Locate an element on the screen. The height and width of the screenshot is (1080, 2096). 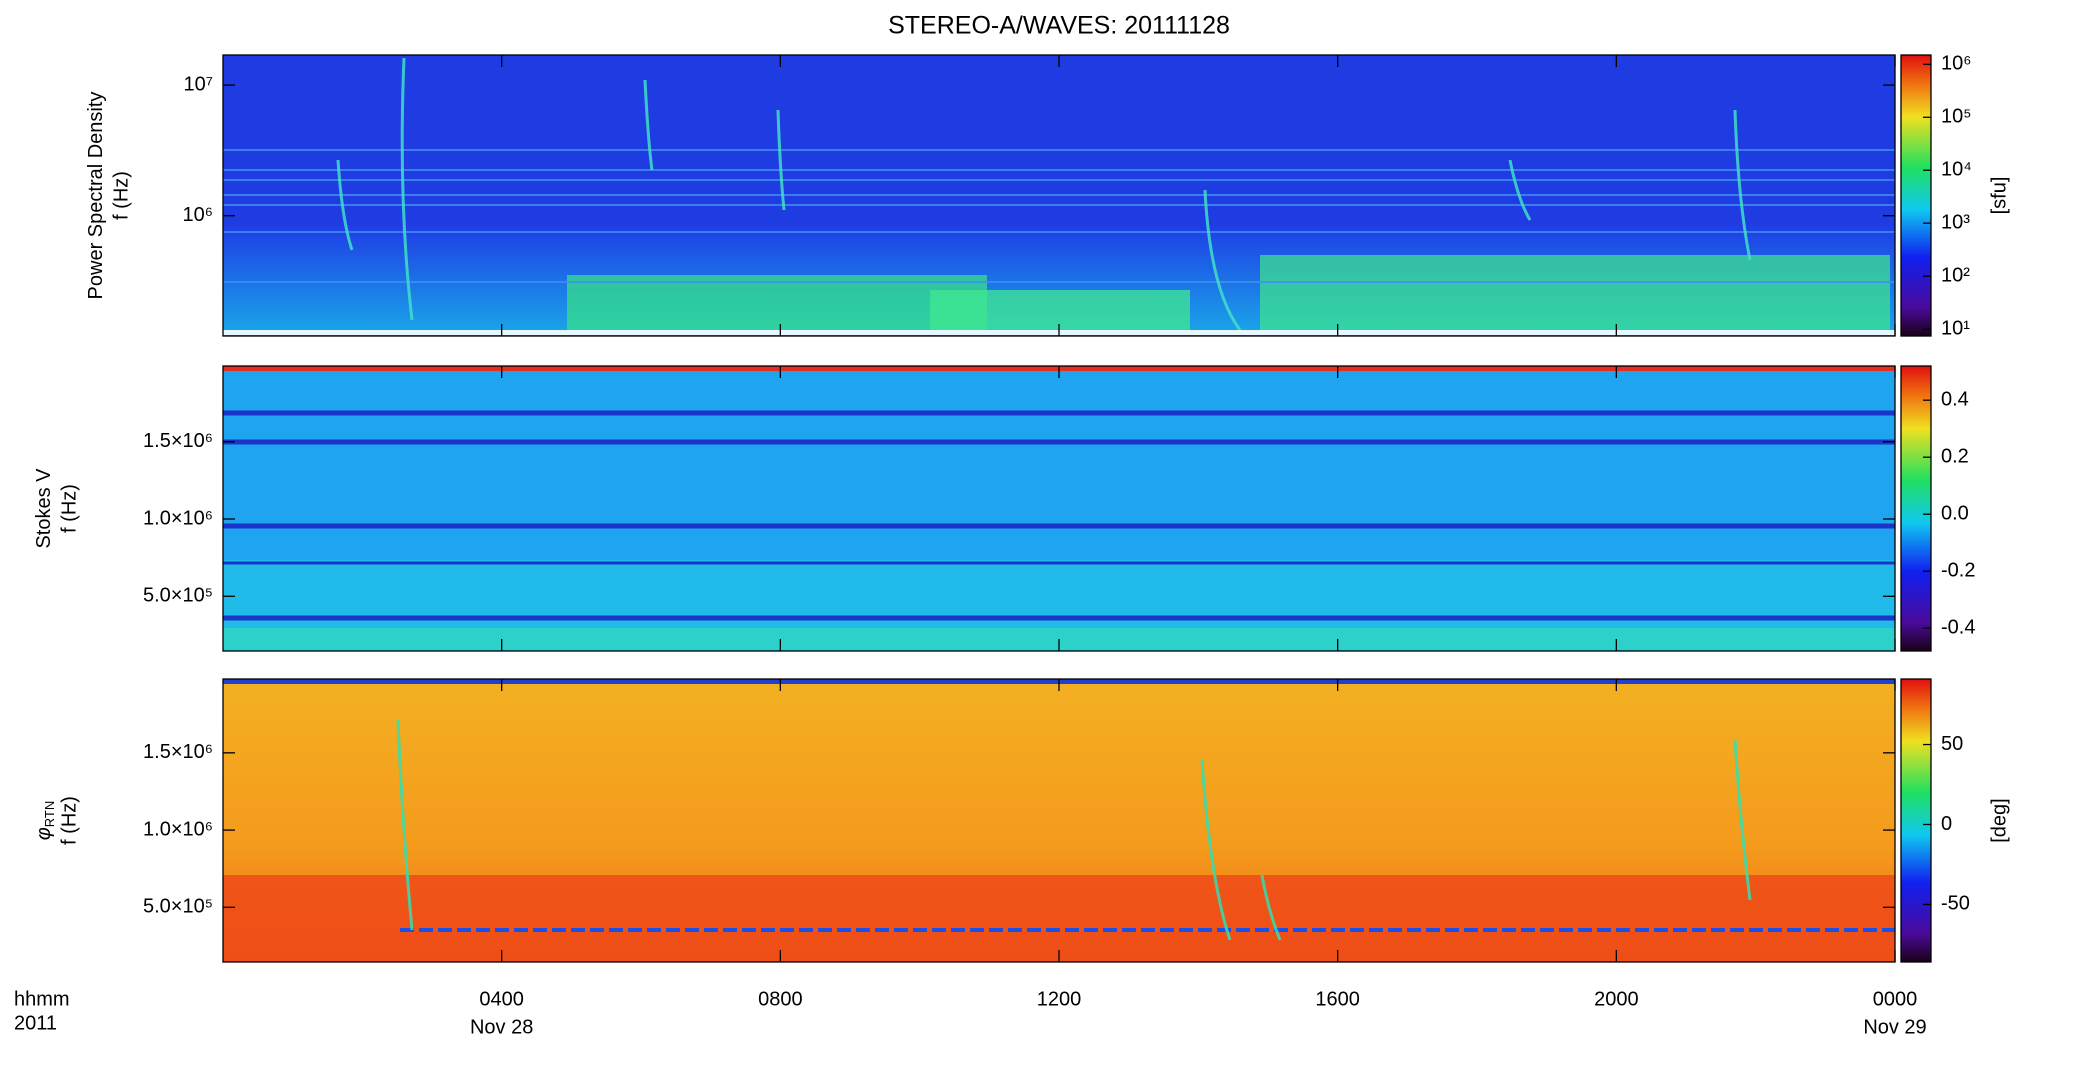
y-axis-quantity: Stokes V is located at coordinates (44, 508).